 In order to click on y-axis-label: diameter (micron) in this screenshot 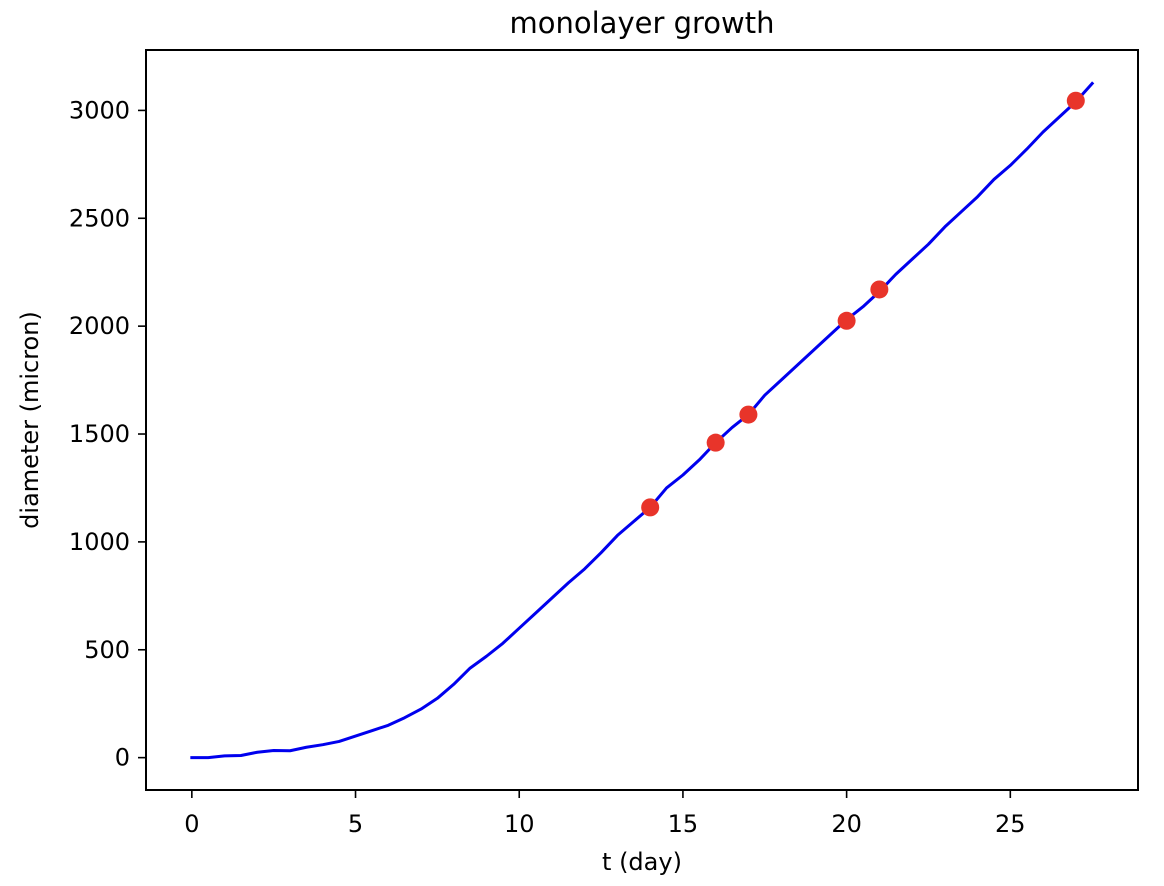, I will do `click(30, 420)`.